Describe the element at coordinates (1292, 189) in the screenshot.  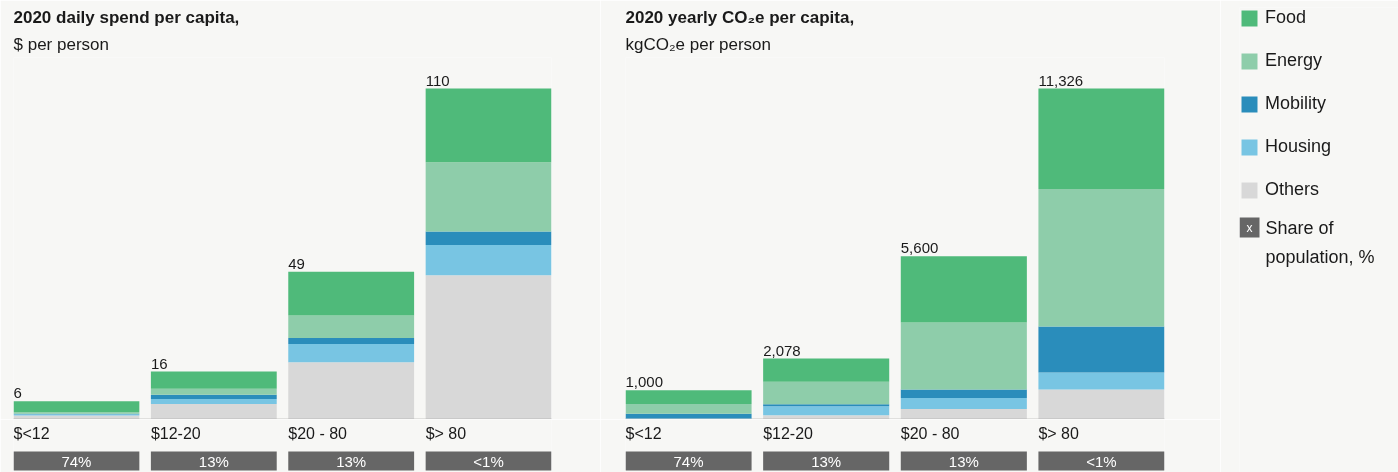
I see `legend-label: Others` at that location.